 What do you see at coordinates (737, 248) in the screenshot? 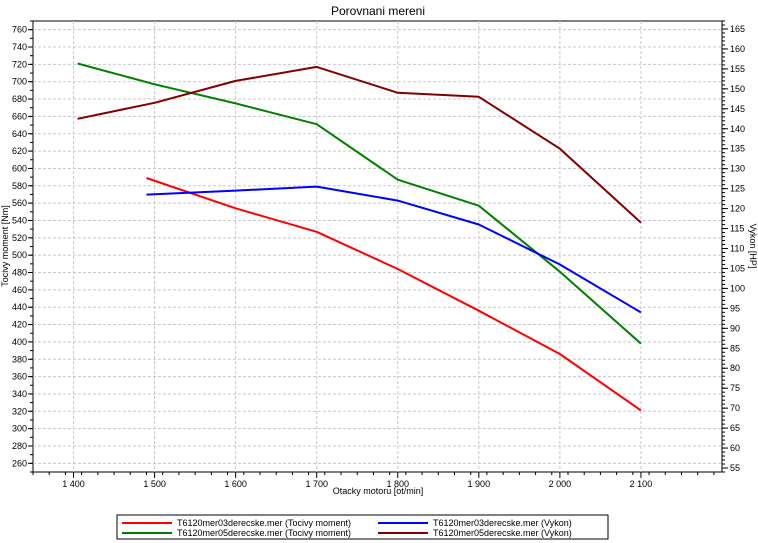
I see `y-right-tick-label: 110` at bounding box center [737, 248].